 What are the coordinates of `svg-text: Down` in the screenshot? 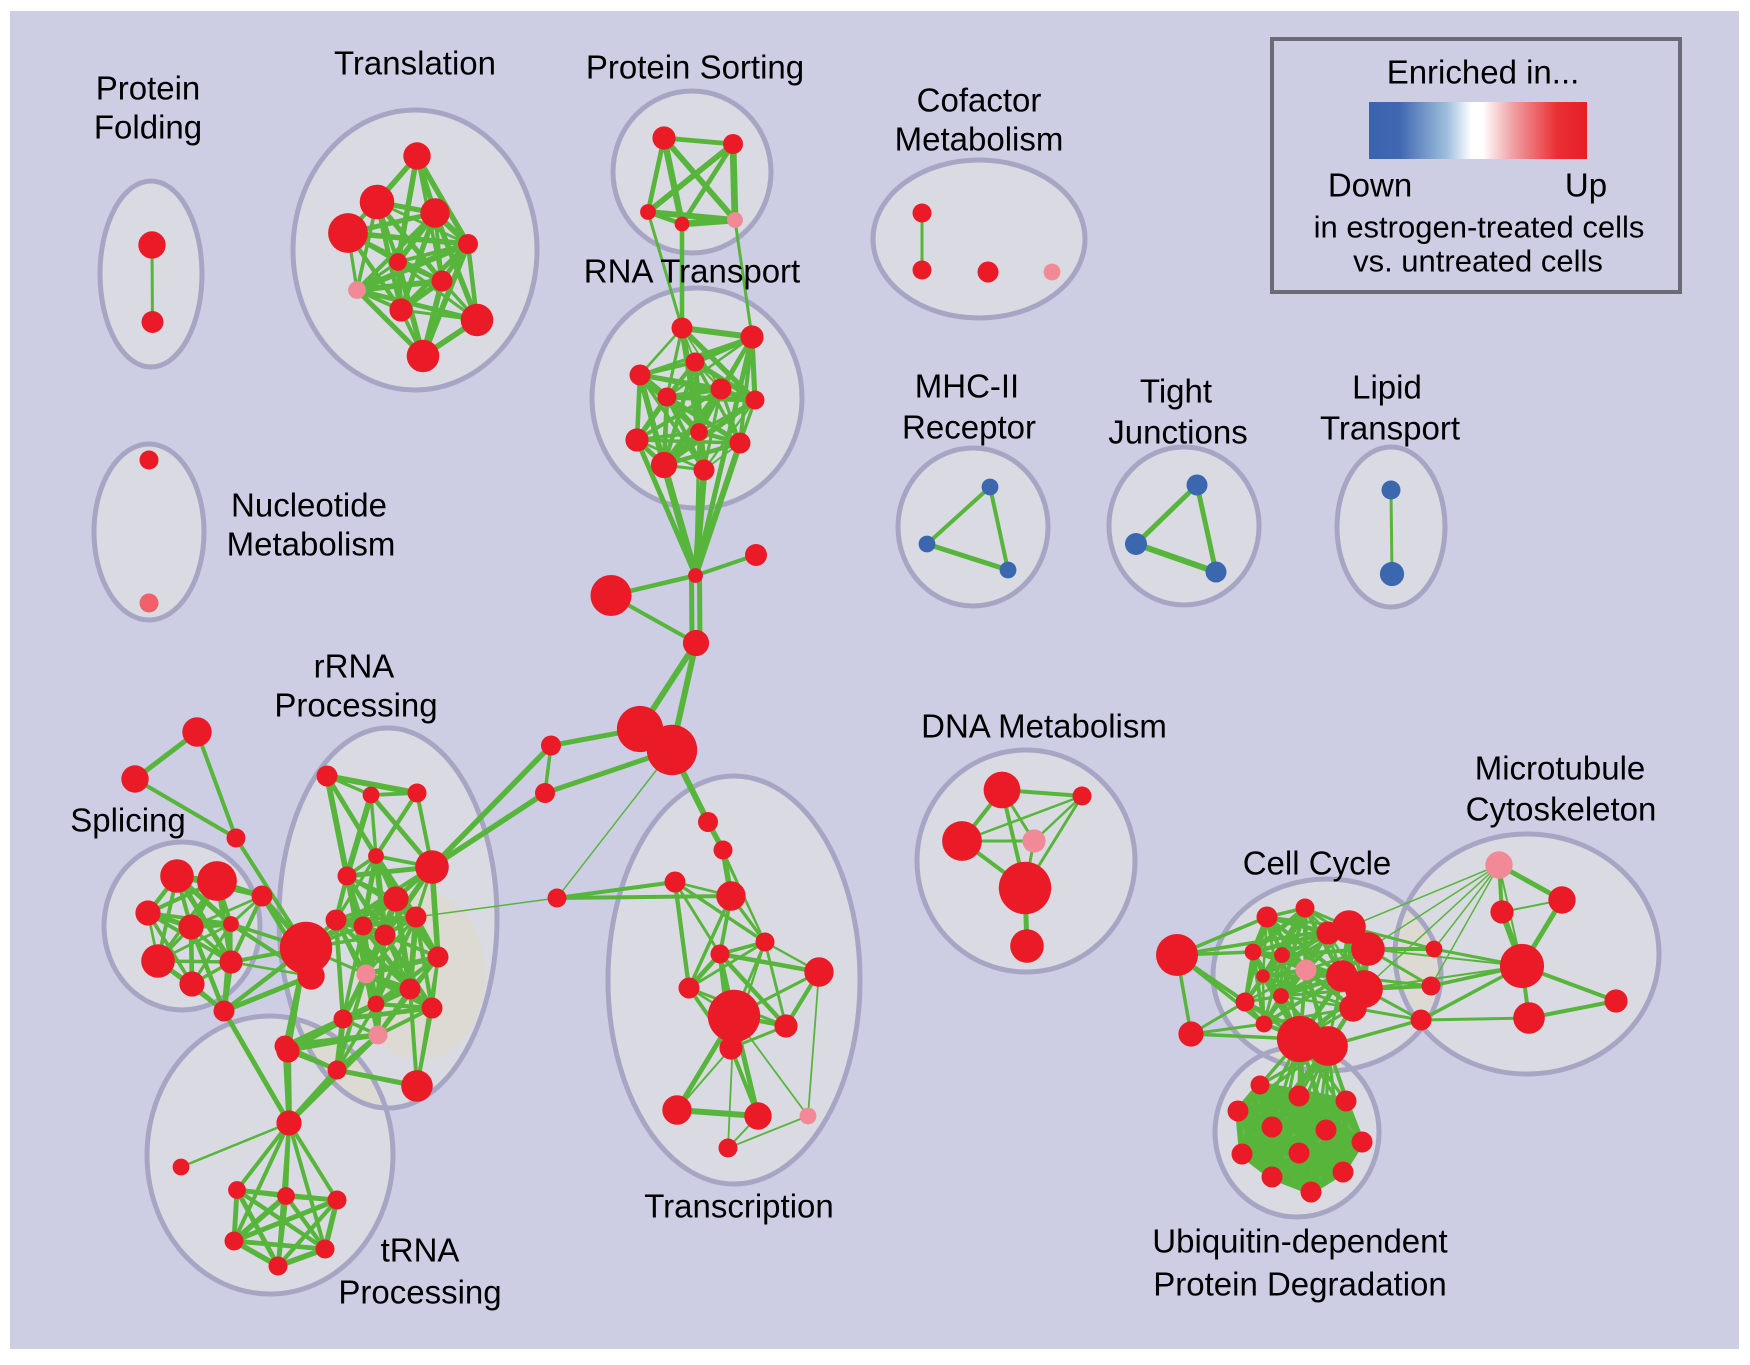 It's located at (1370, 185).